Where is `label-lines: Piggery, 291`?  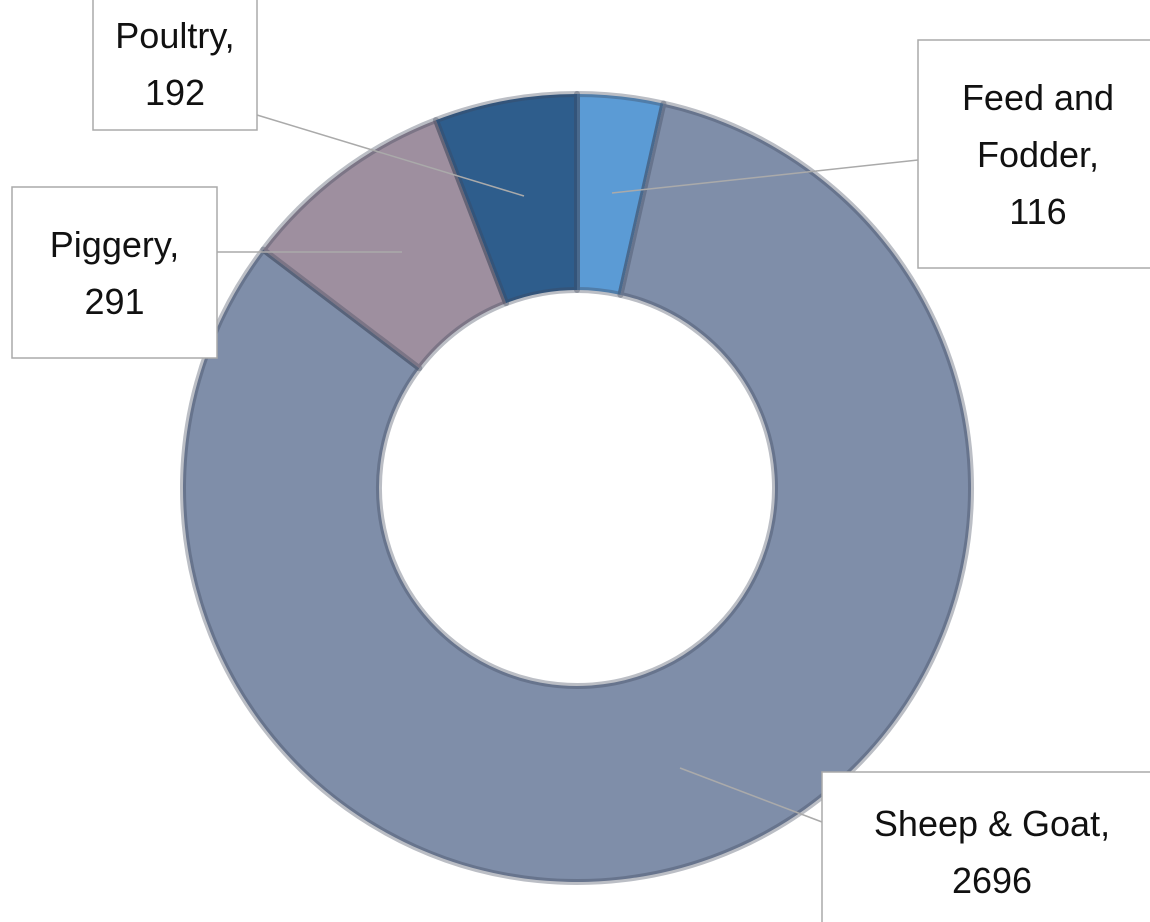 label-lines: Piggery, 291 is located at coordinates (114, 273).